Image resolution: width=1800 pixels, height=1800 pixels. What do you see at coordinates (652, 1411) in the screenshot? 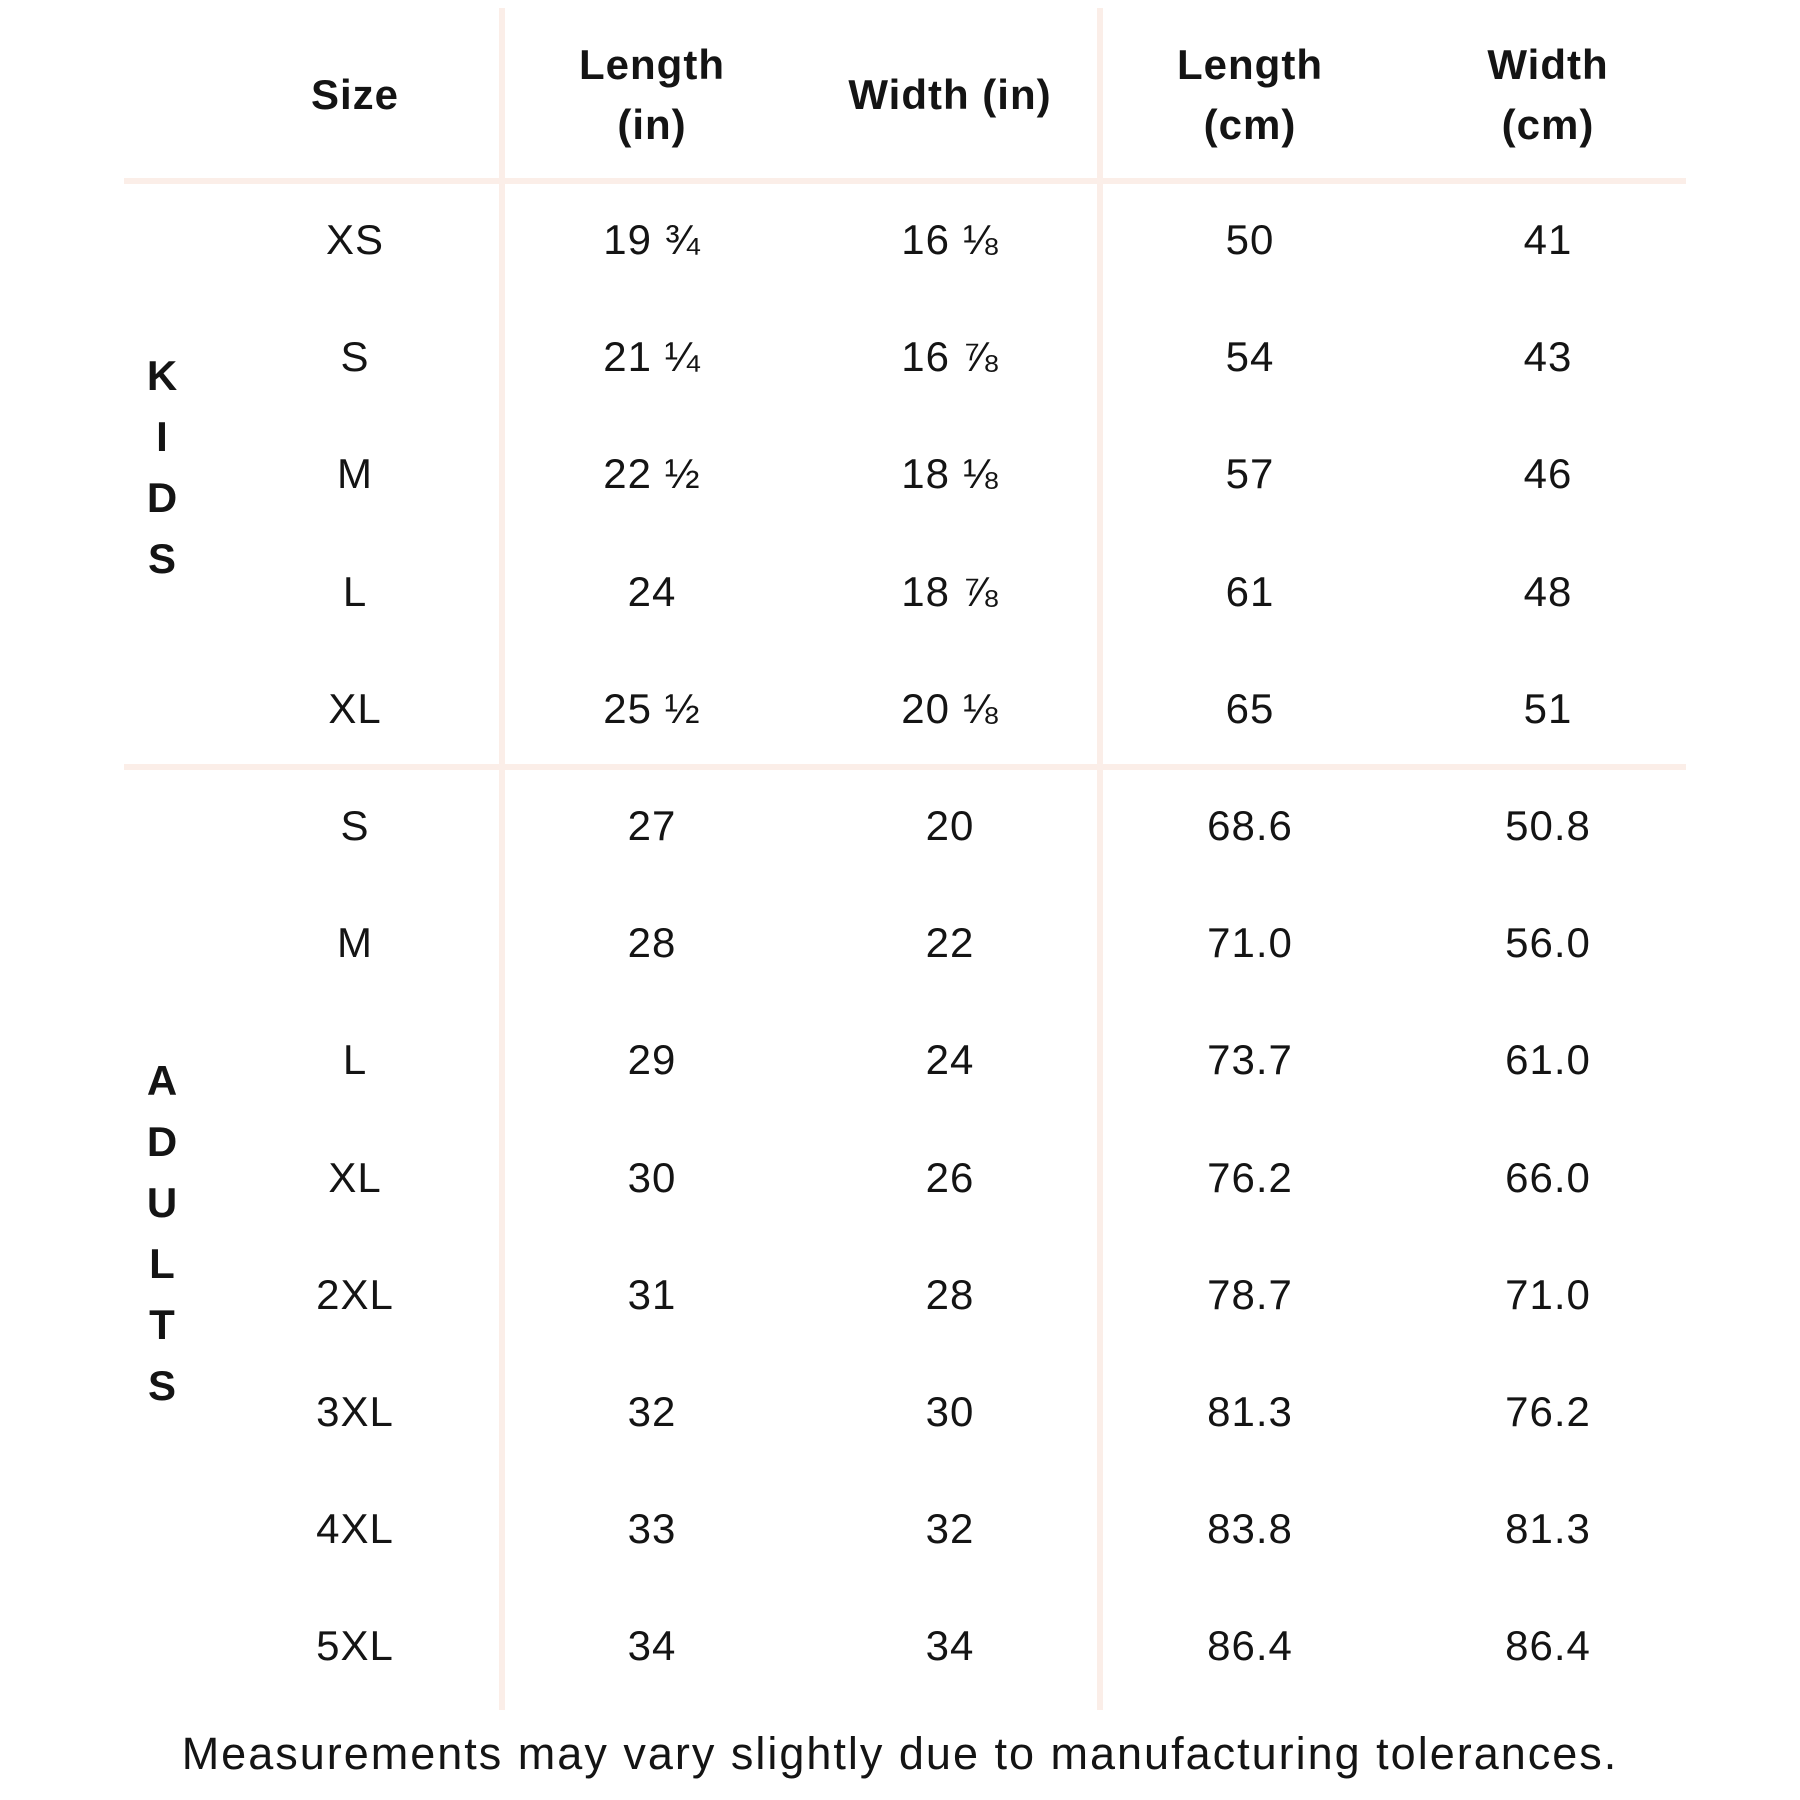
I see `cell-length-in: 32` at bounding box center [652, 1411].